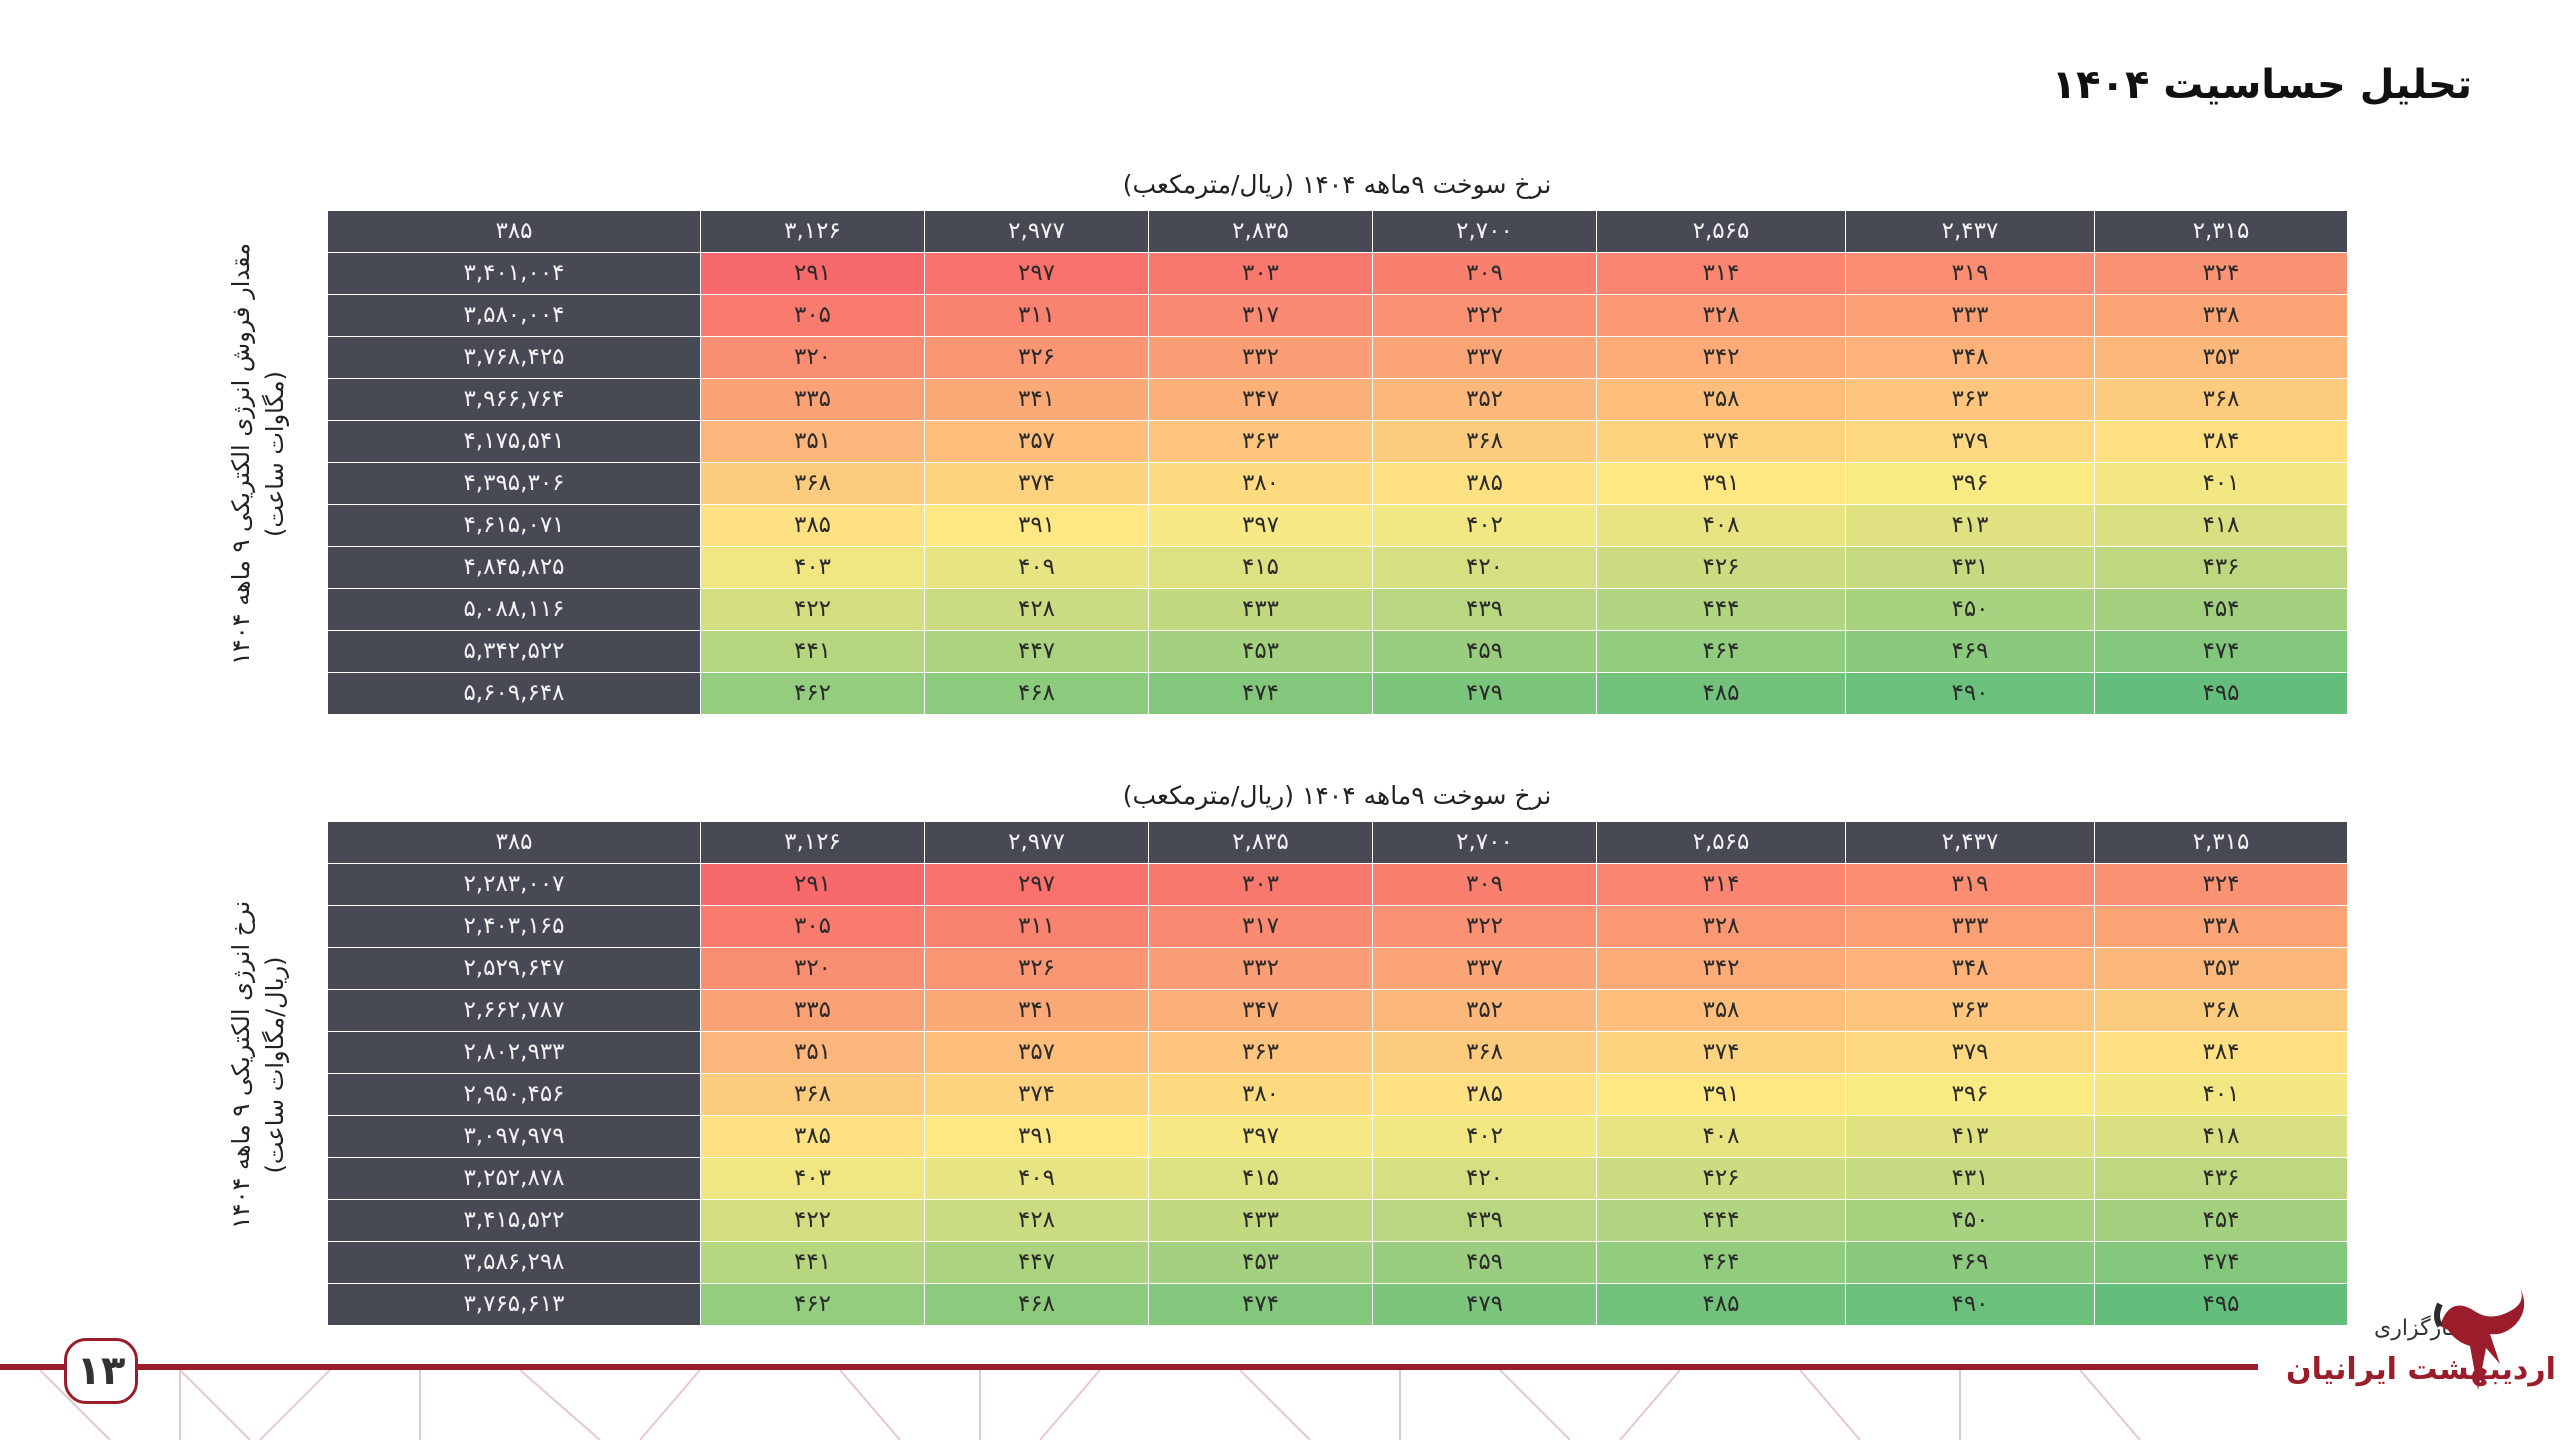 The height and width of the screenshot is (1440, 2560). Describe the element at coordinates (1036, 968) in the screenshot. I see `table-cell: ۳۲۶` at that location.